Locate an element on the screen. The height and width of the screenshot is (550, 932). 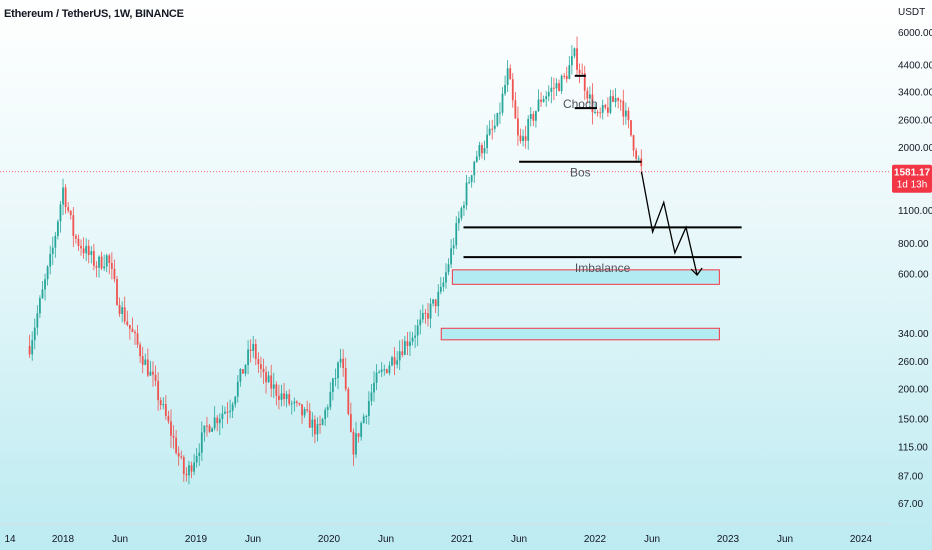
chart-title: Ethereum / TetherUS, 1W, BINANCE is located at coordinates (94, 14).